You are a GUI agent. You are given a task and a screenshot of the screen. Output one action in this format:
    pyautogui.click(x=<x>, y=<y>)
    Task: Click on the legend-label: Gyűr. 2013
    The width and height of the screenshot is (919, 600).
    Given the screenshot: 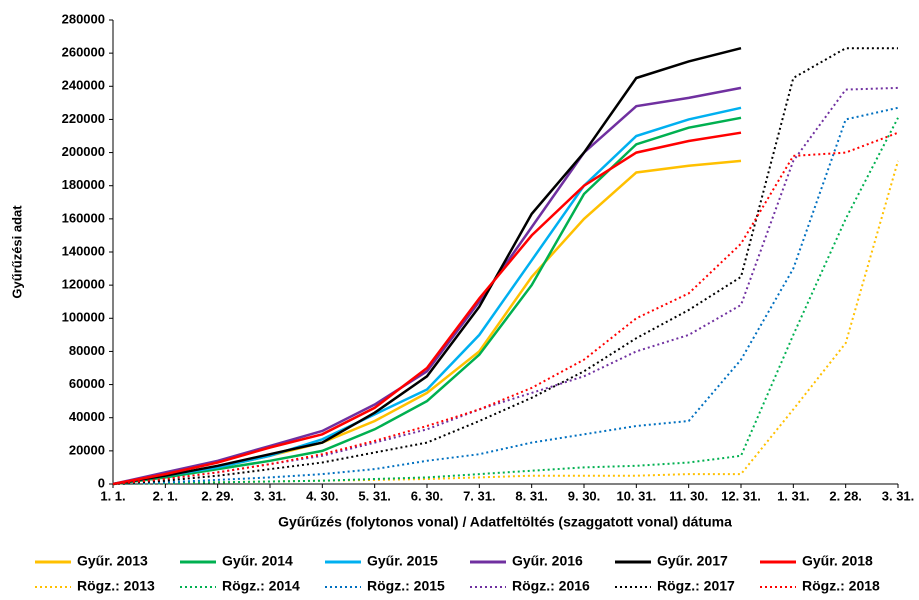 What is the action you would take?
    pyautogui.click(x=112, y=561)
    